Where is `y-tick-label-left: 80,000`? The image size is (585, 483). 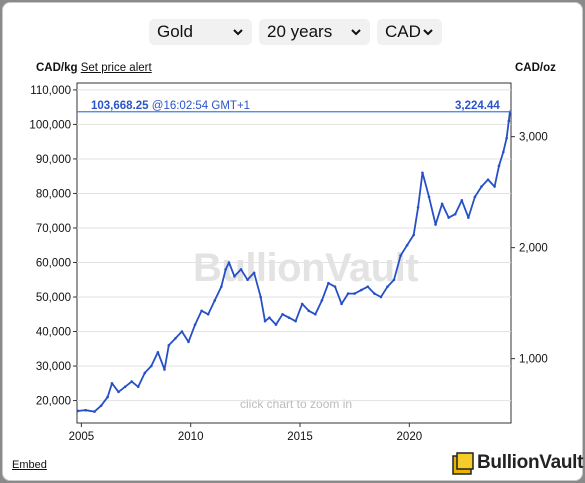 y-tick-label-left: 80,000 is located at coordinates (53, 194).